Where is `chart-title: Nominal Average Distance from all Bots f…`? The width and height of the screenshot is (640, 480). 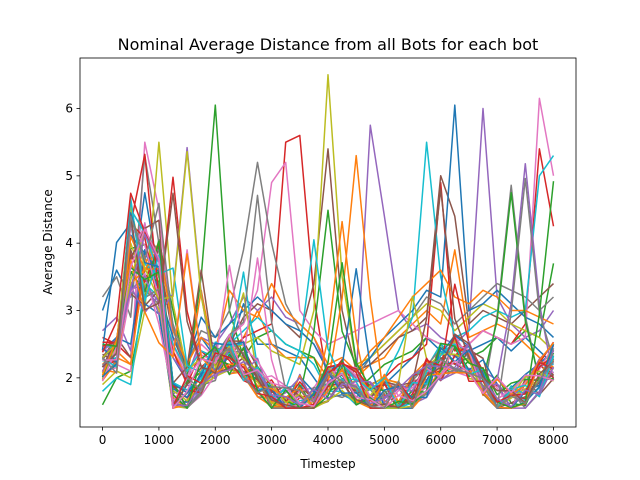 chart-title: Nominal Average Distance from all Bots f… is located at coordinates (328, 44).